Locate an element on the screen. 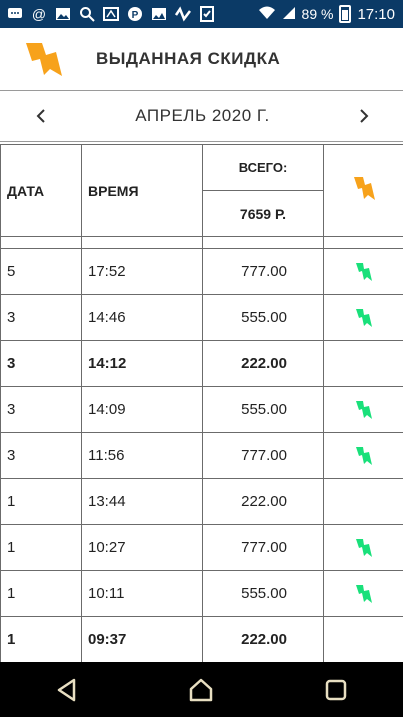 Image resolution: width=403 pixels, height=717 pixels. chevron-right-icon is located at coordinates (364, 116).